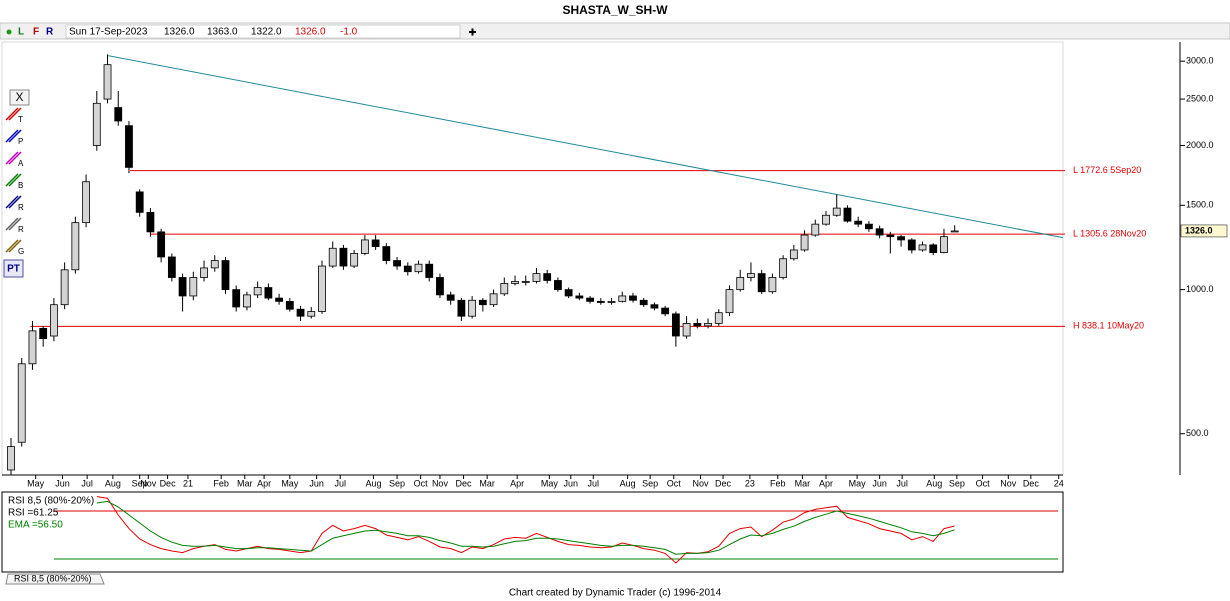  What do you see at coordinates (9, 32) in the screenshot?
I see `status-dot` at bounding box center [9, 32].